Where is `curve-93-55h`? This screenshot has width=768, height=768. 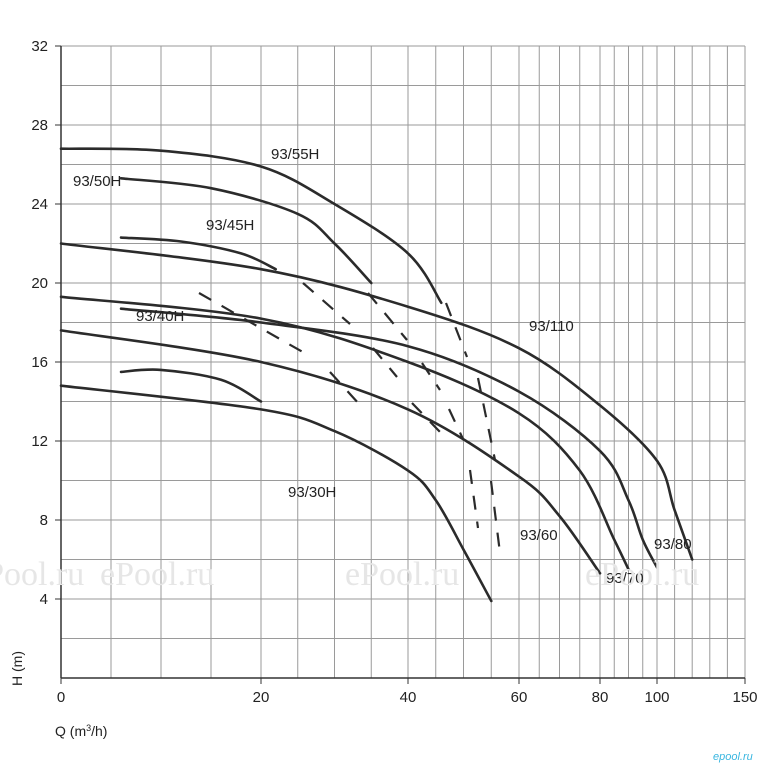
curve-93-55h is located at coordinates (251, 226).